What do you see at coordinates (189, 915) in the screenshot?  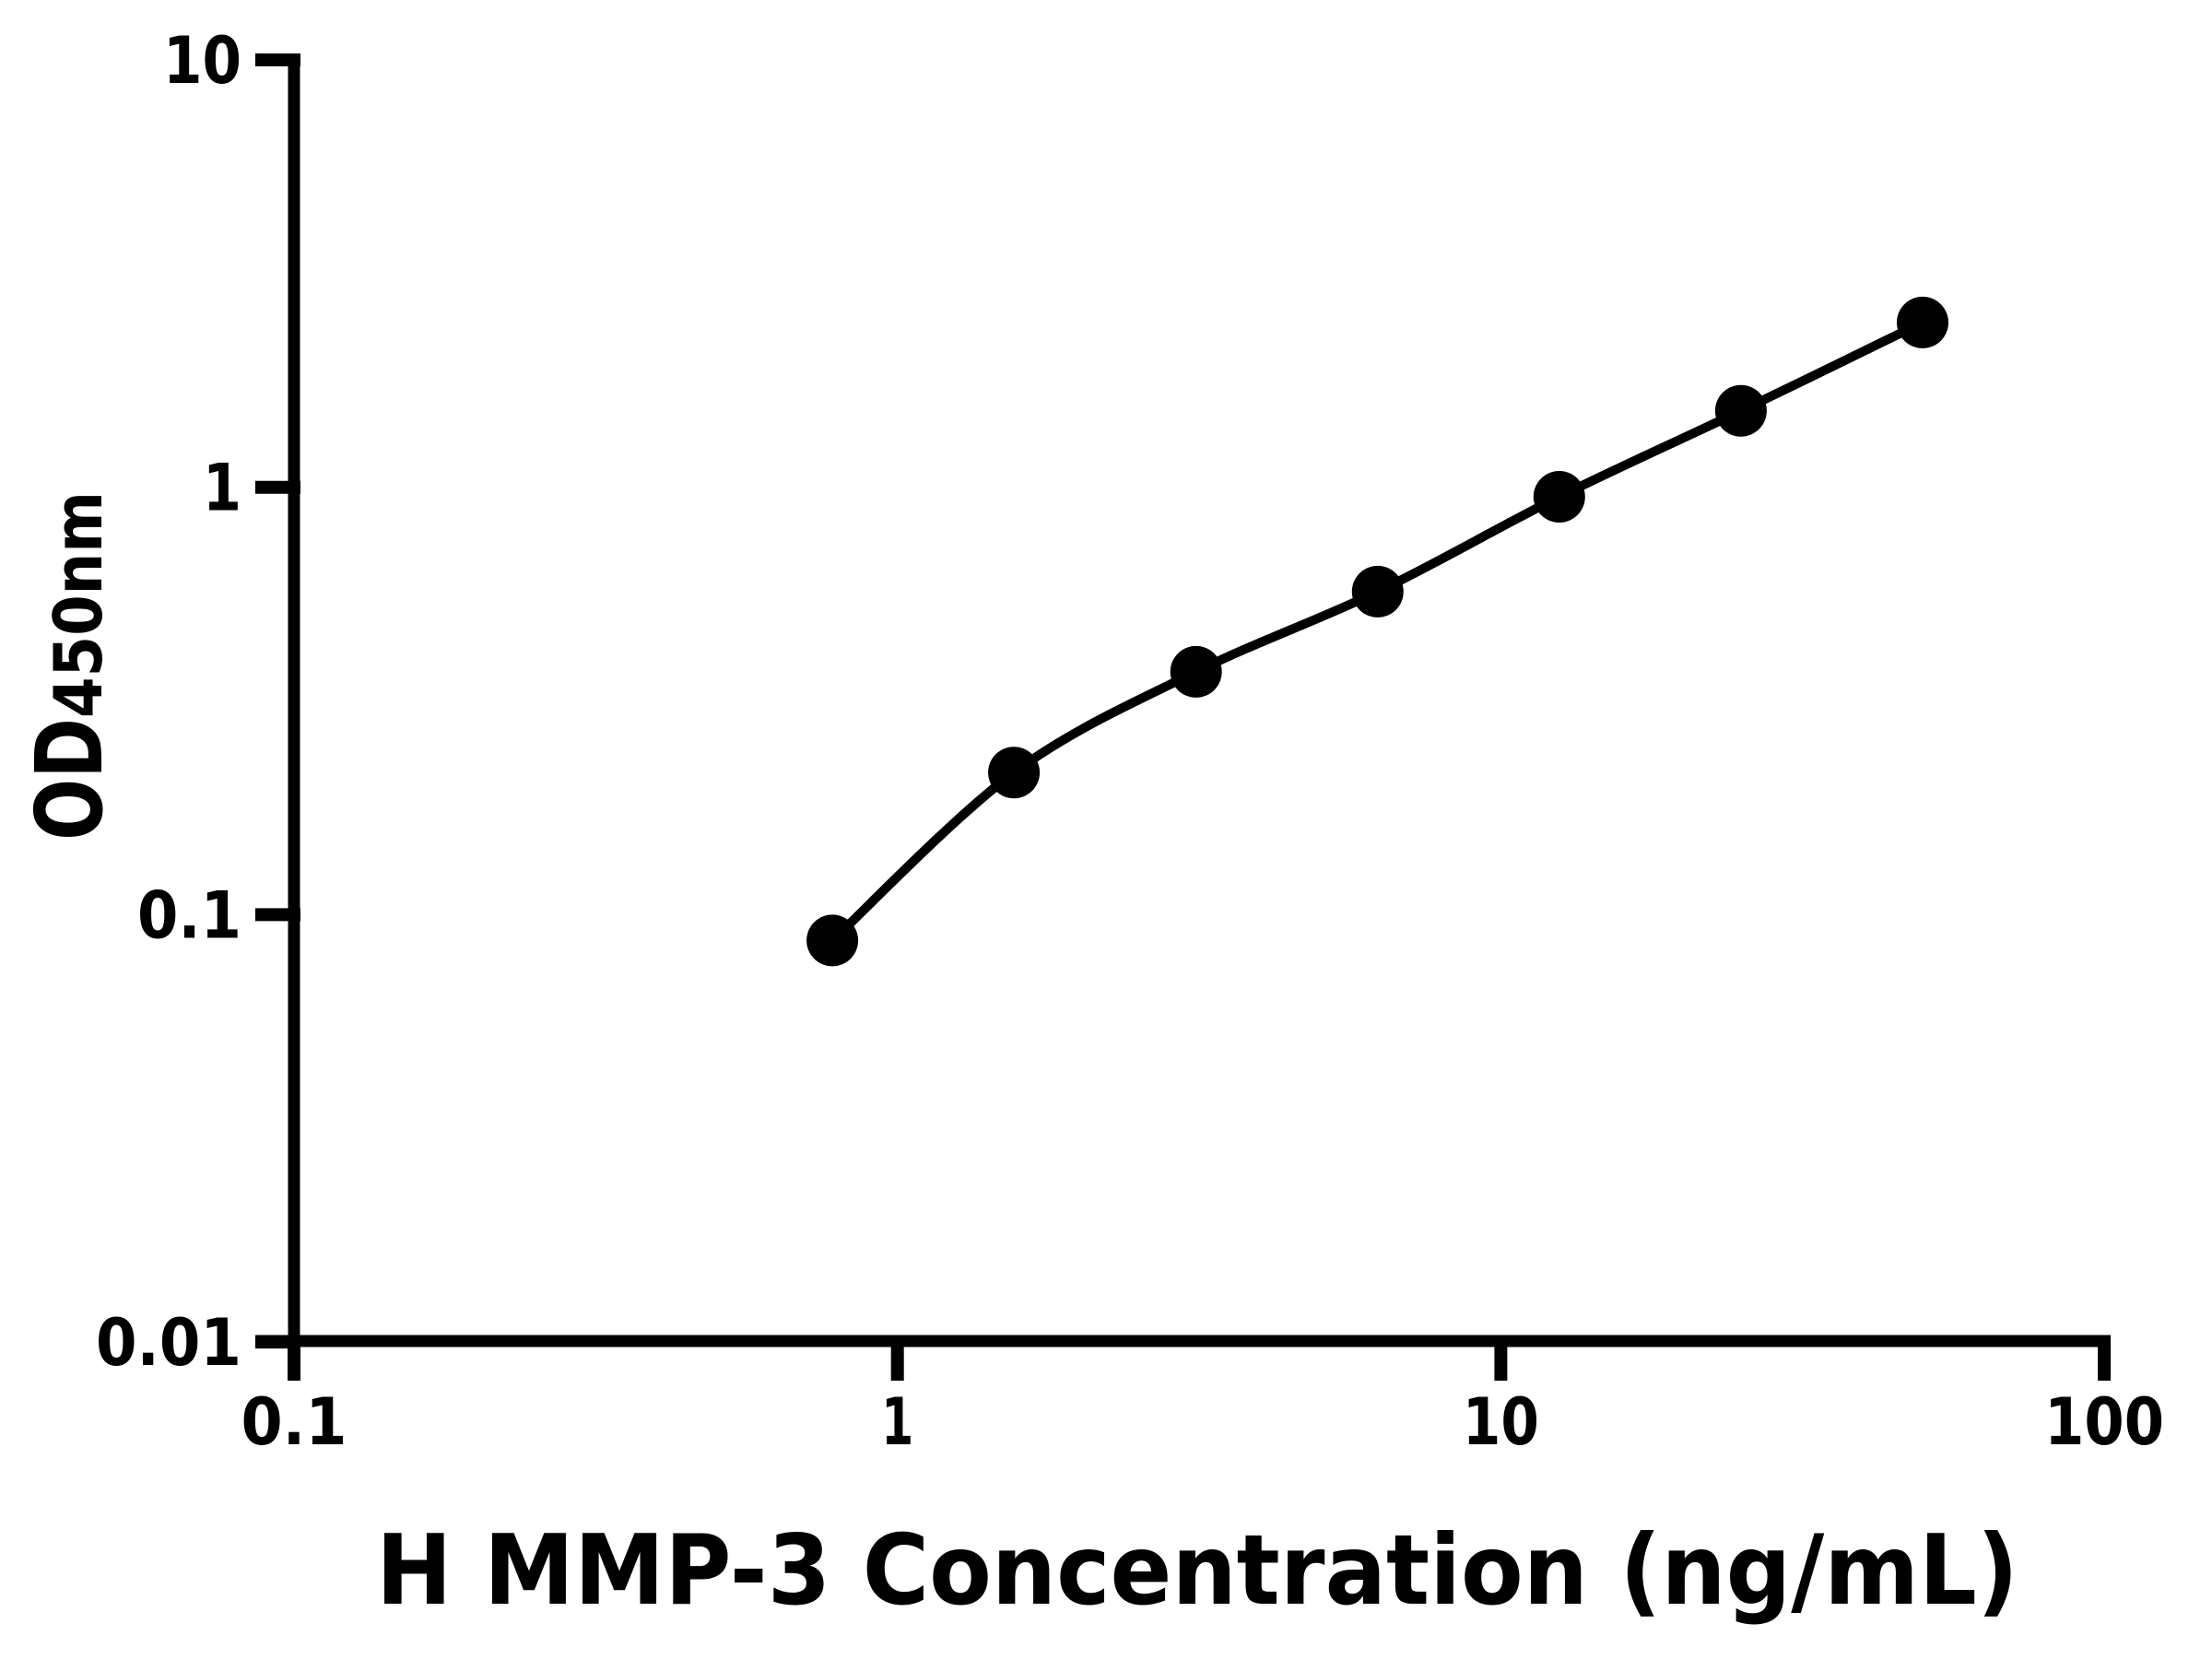 I see `y-tick-label: 0.1` at bounding box center [189, 915].